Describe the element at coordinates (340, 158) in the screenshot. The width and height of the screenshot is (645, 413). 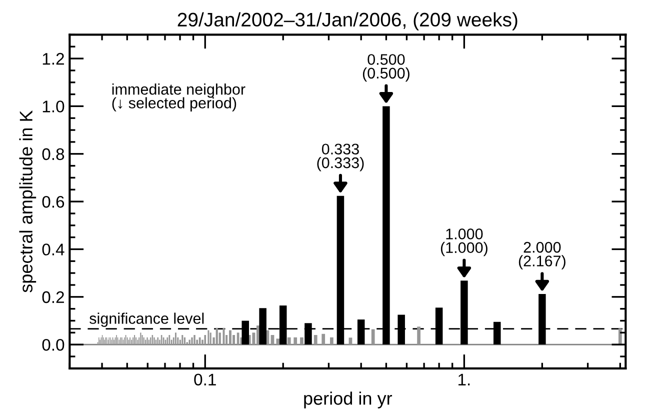
I see `annotation: 0.333 (0.333)` at that location.